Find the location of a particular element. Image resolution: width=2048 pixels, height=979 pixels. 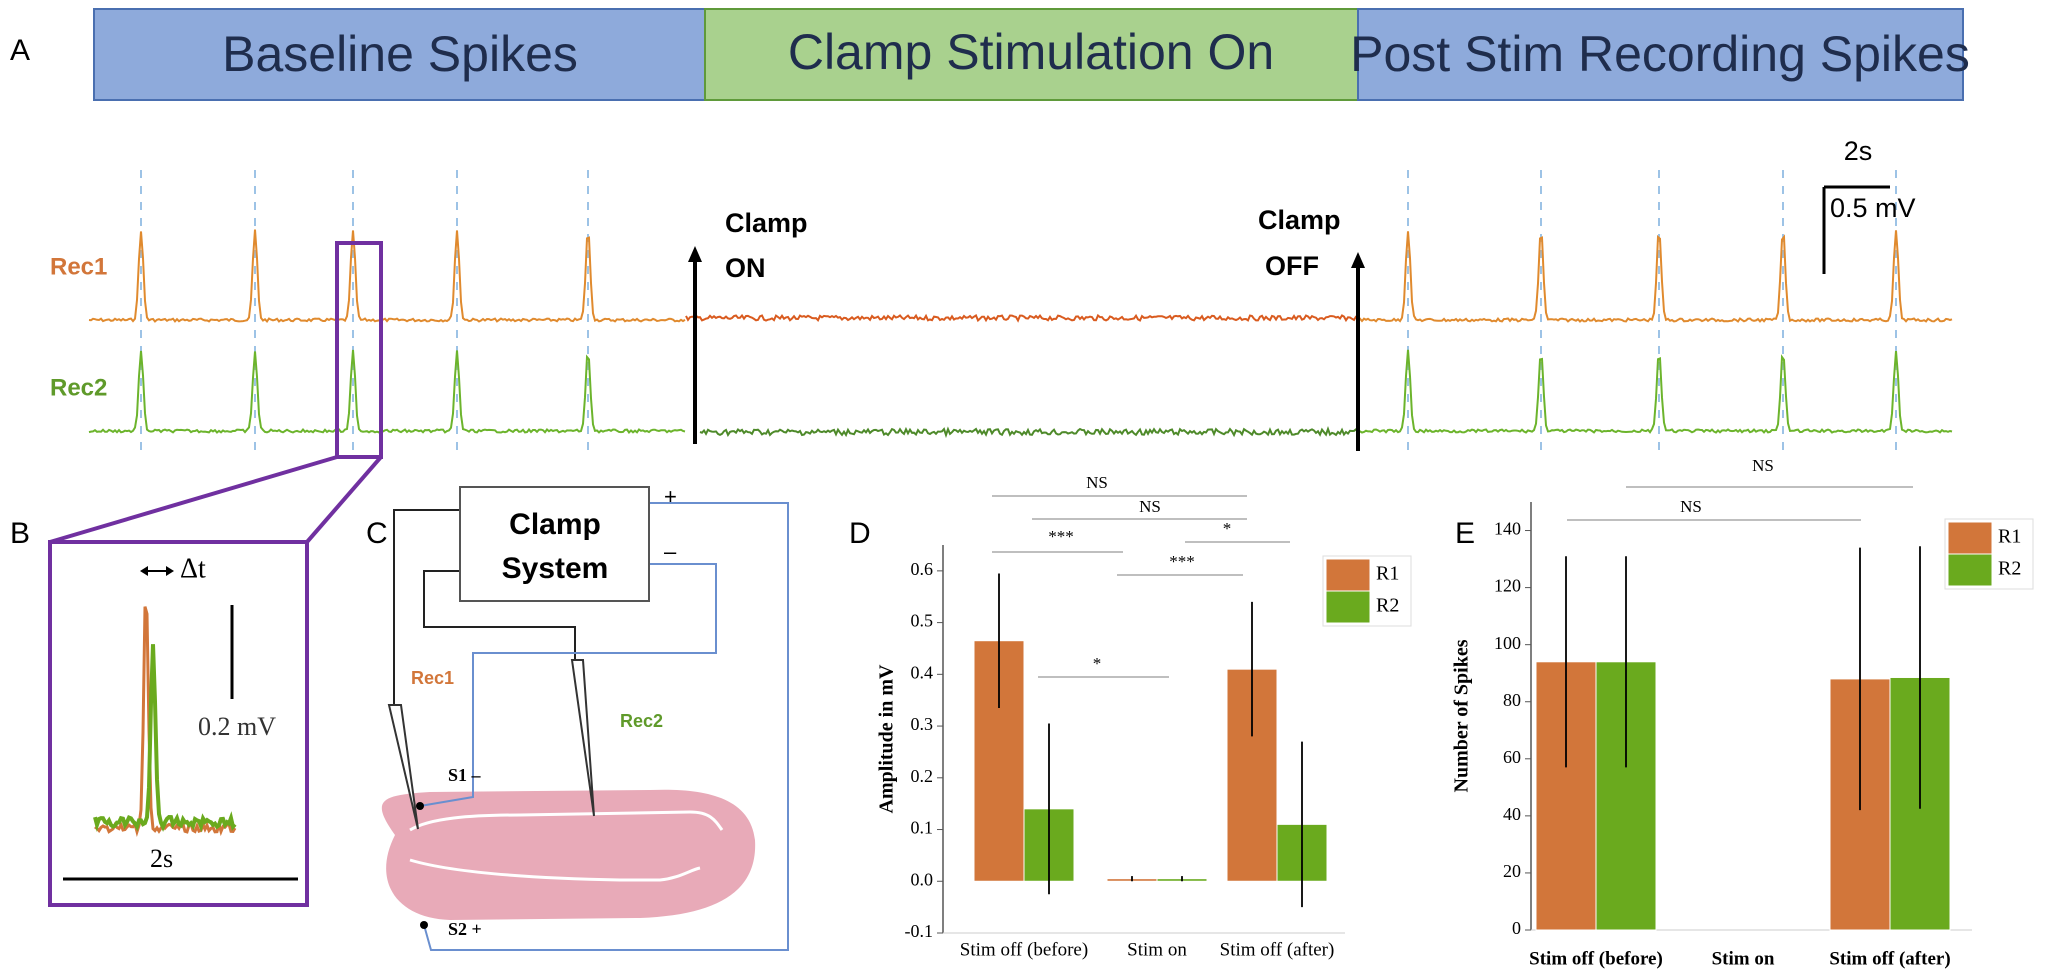

annotation: ON is located at coordinates (745, 268).